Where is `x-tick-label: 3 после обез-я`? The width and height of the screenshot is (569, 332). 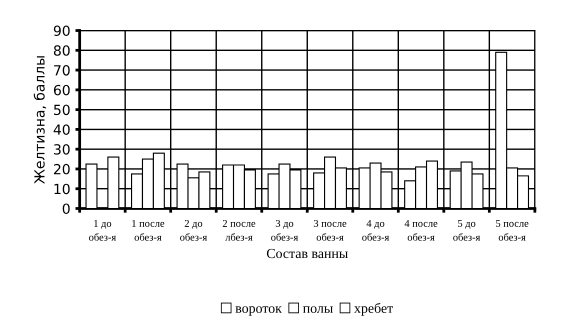 x-tick-label: 3 после обез-я is located at coordinates (330, 230).